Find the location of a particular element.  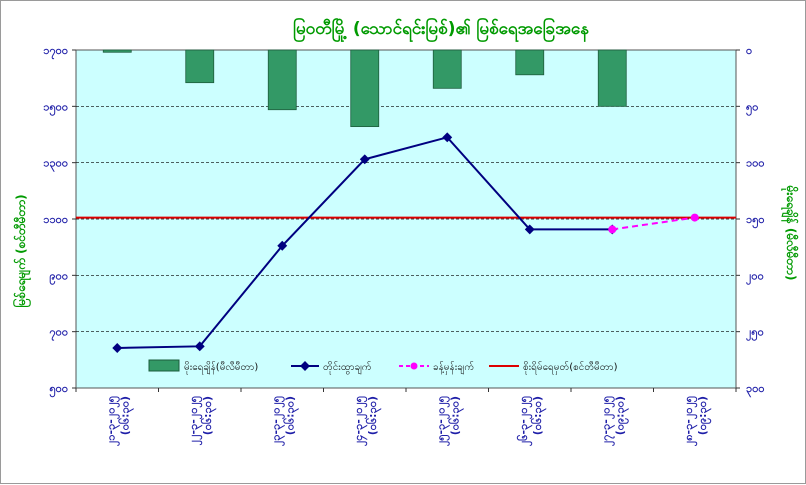

x-tick-label-date: ၂၃-၃-၂၀၂၅ is located at coordinates (277, 420).